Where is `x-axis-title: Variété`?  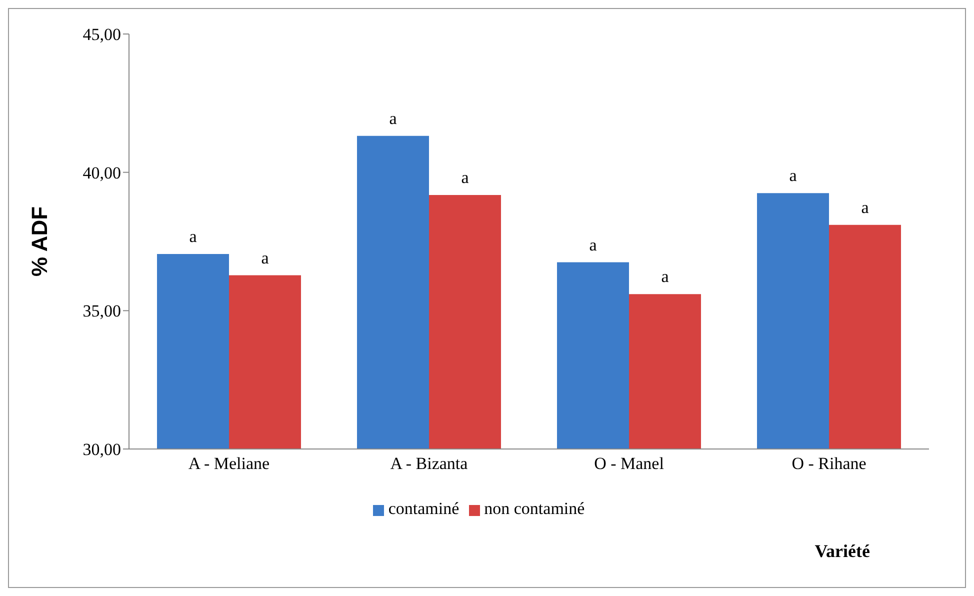 x-axis-title: Variété is located at coordinates (842, 551).